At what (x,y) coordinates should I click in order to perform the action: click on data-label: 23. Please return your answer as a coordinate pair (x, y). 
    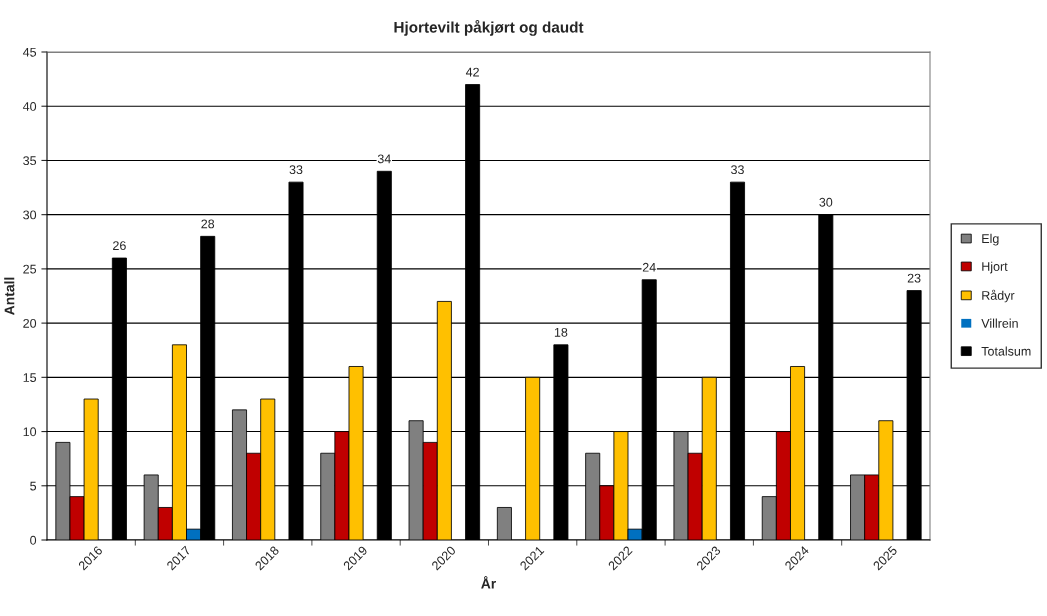
    Looking at the image, I should click on (914, 278).